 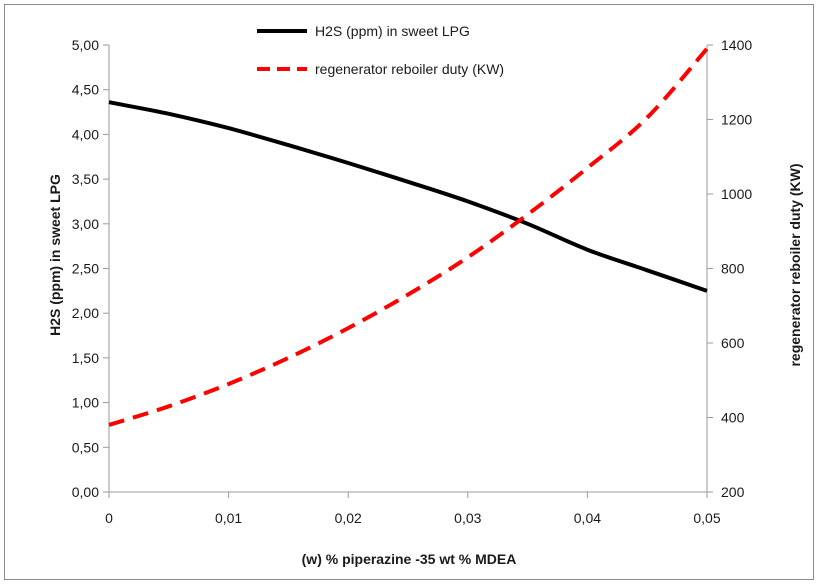 I want to click on x-tick-label: 0,02, so click(x=348, y=518).